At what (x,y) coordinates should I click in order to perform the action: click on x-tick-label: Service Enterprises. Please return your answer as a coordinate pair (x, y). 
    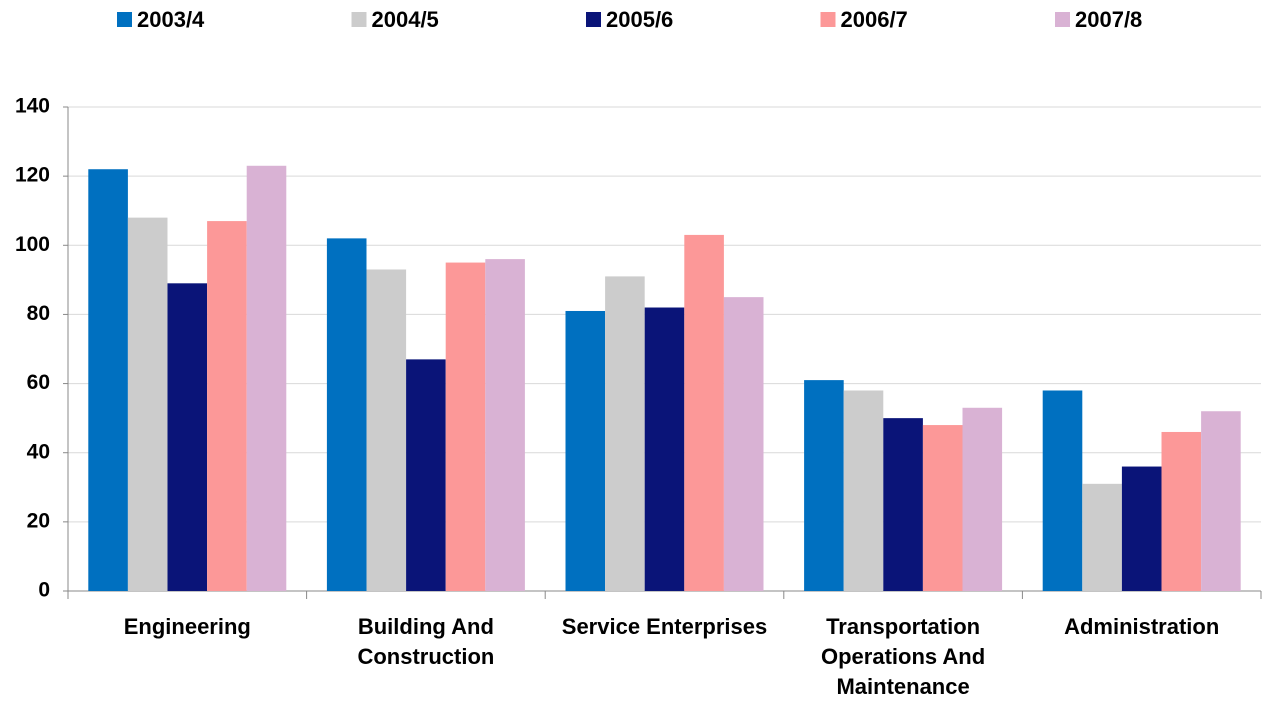
    Looking at the image, I should click on (664, 626).